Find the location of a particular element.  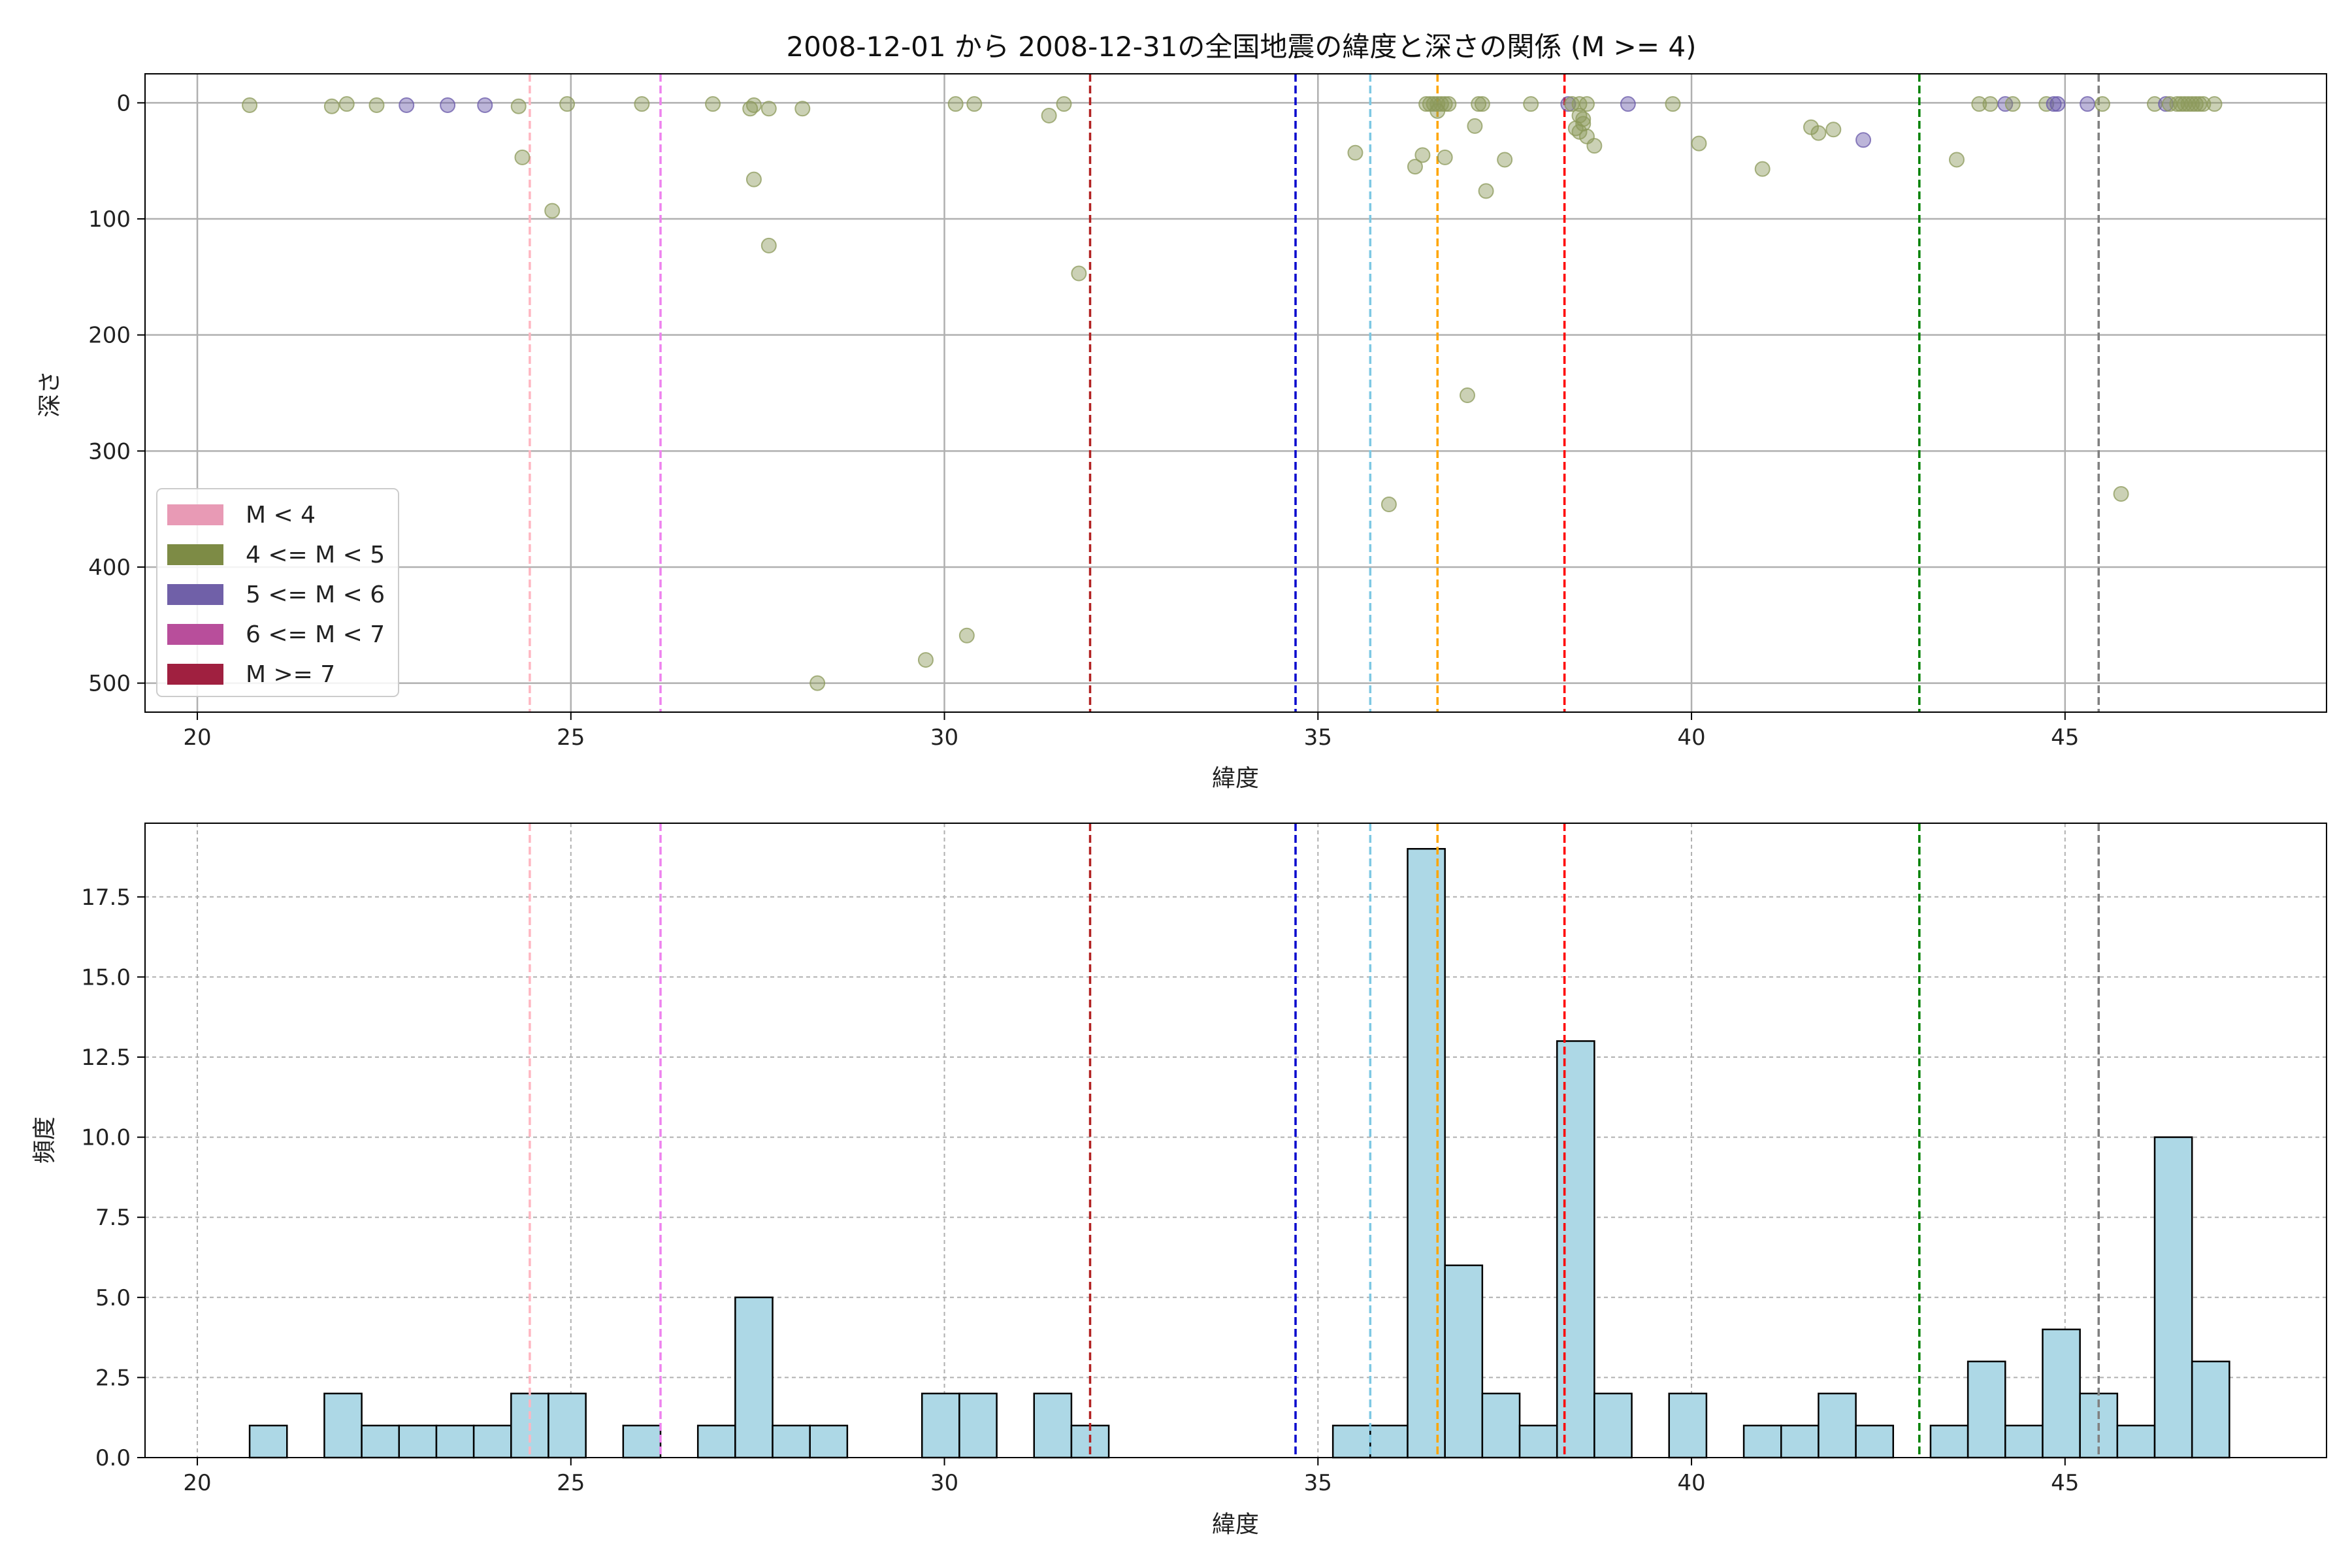

legend-label: 4 <= M < 5 is located at coordinates (315, 555).